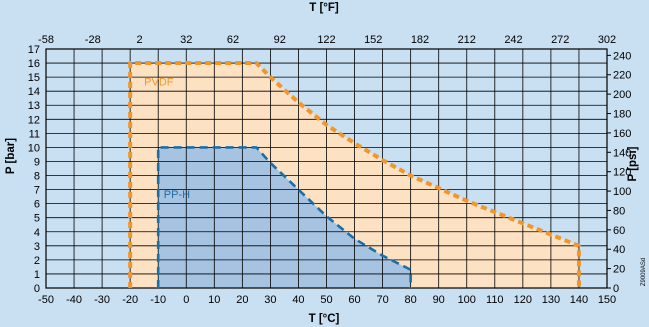  Describe the element at coordinates (560, 40) in the screenshot. I see `x-top-tick-label: 272` at that location.